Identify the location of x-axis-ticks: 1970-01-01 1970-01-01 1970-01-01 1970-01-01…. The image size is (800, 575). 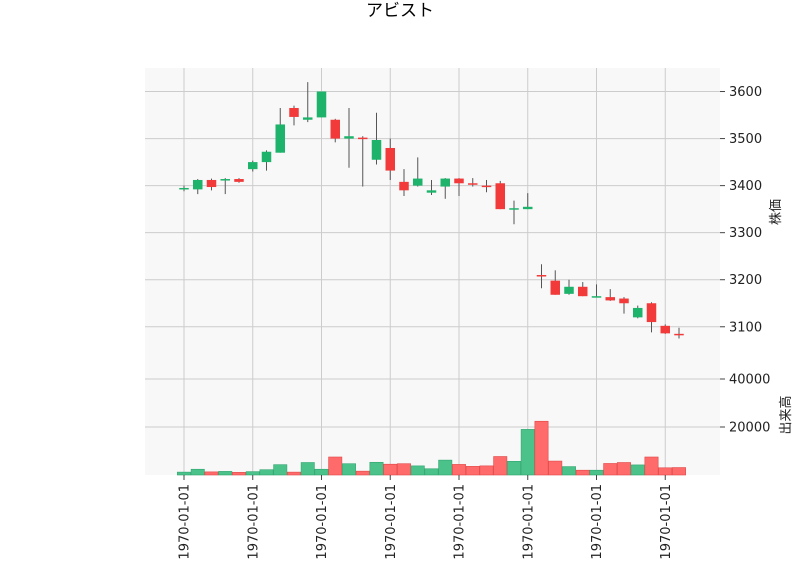
(426, 517).